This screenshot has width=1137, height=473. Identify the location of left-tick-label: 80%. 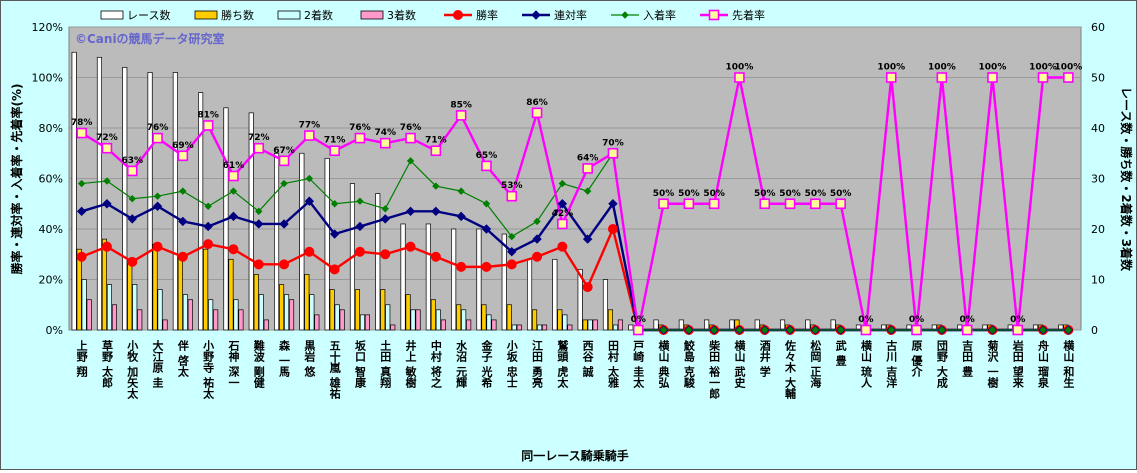
(51, 128).